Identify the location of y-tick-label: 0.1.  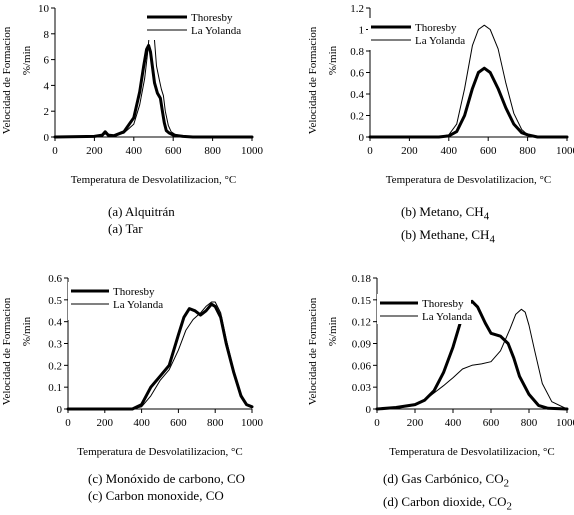
(55, 388).